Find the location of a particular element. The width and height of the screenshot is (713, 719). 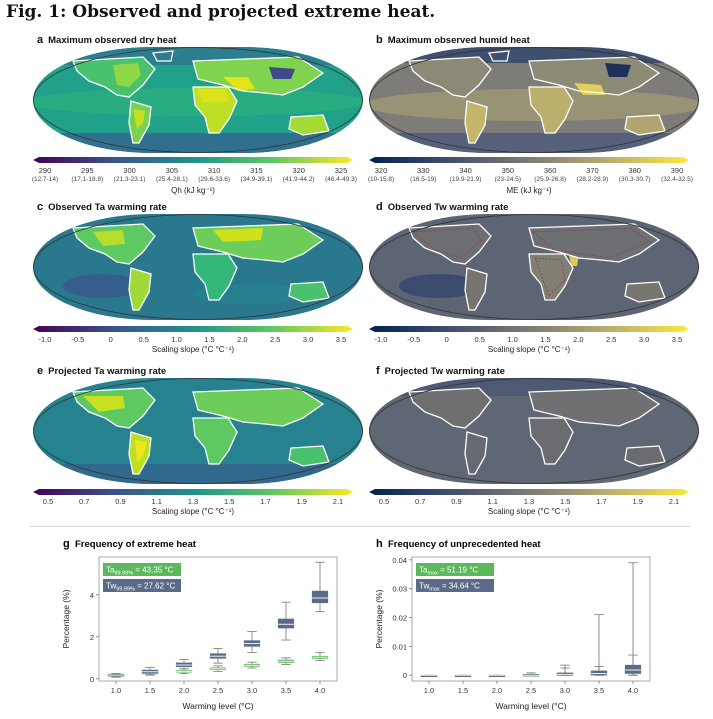

colorbar-d-tick: 0 is located at coordinates (446, 339).